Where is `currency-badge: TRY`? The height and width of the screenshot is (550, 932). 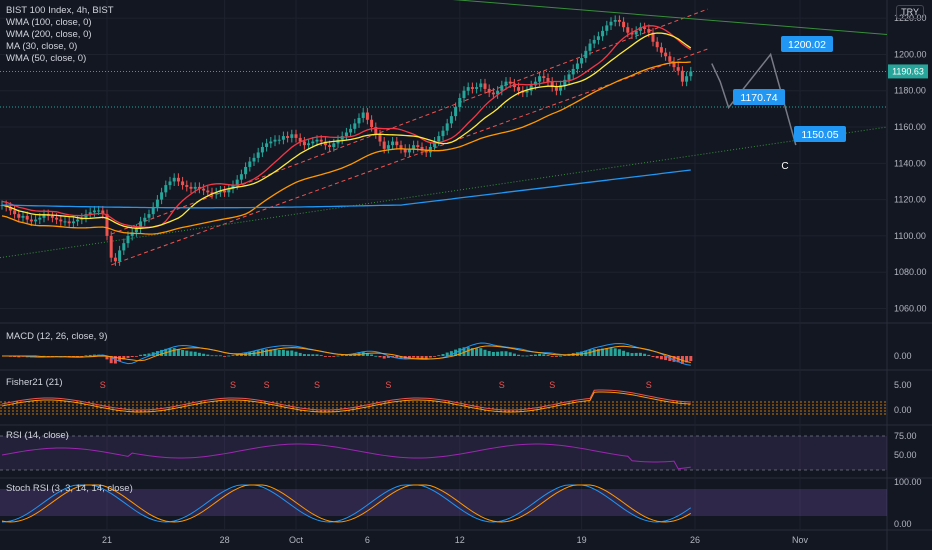 currency-badge: TRY is located at coordinates (910, 12).